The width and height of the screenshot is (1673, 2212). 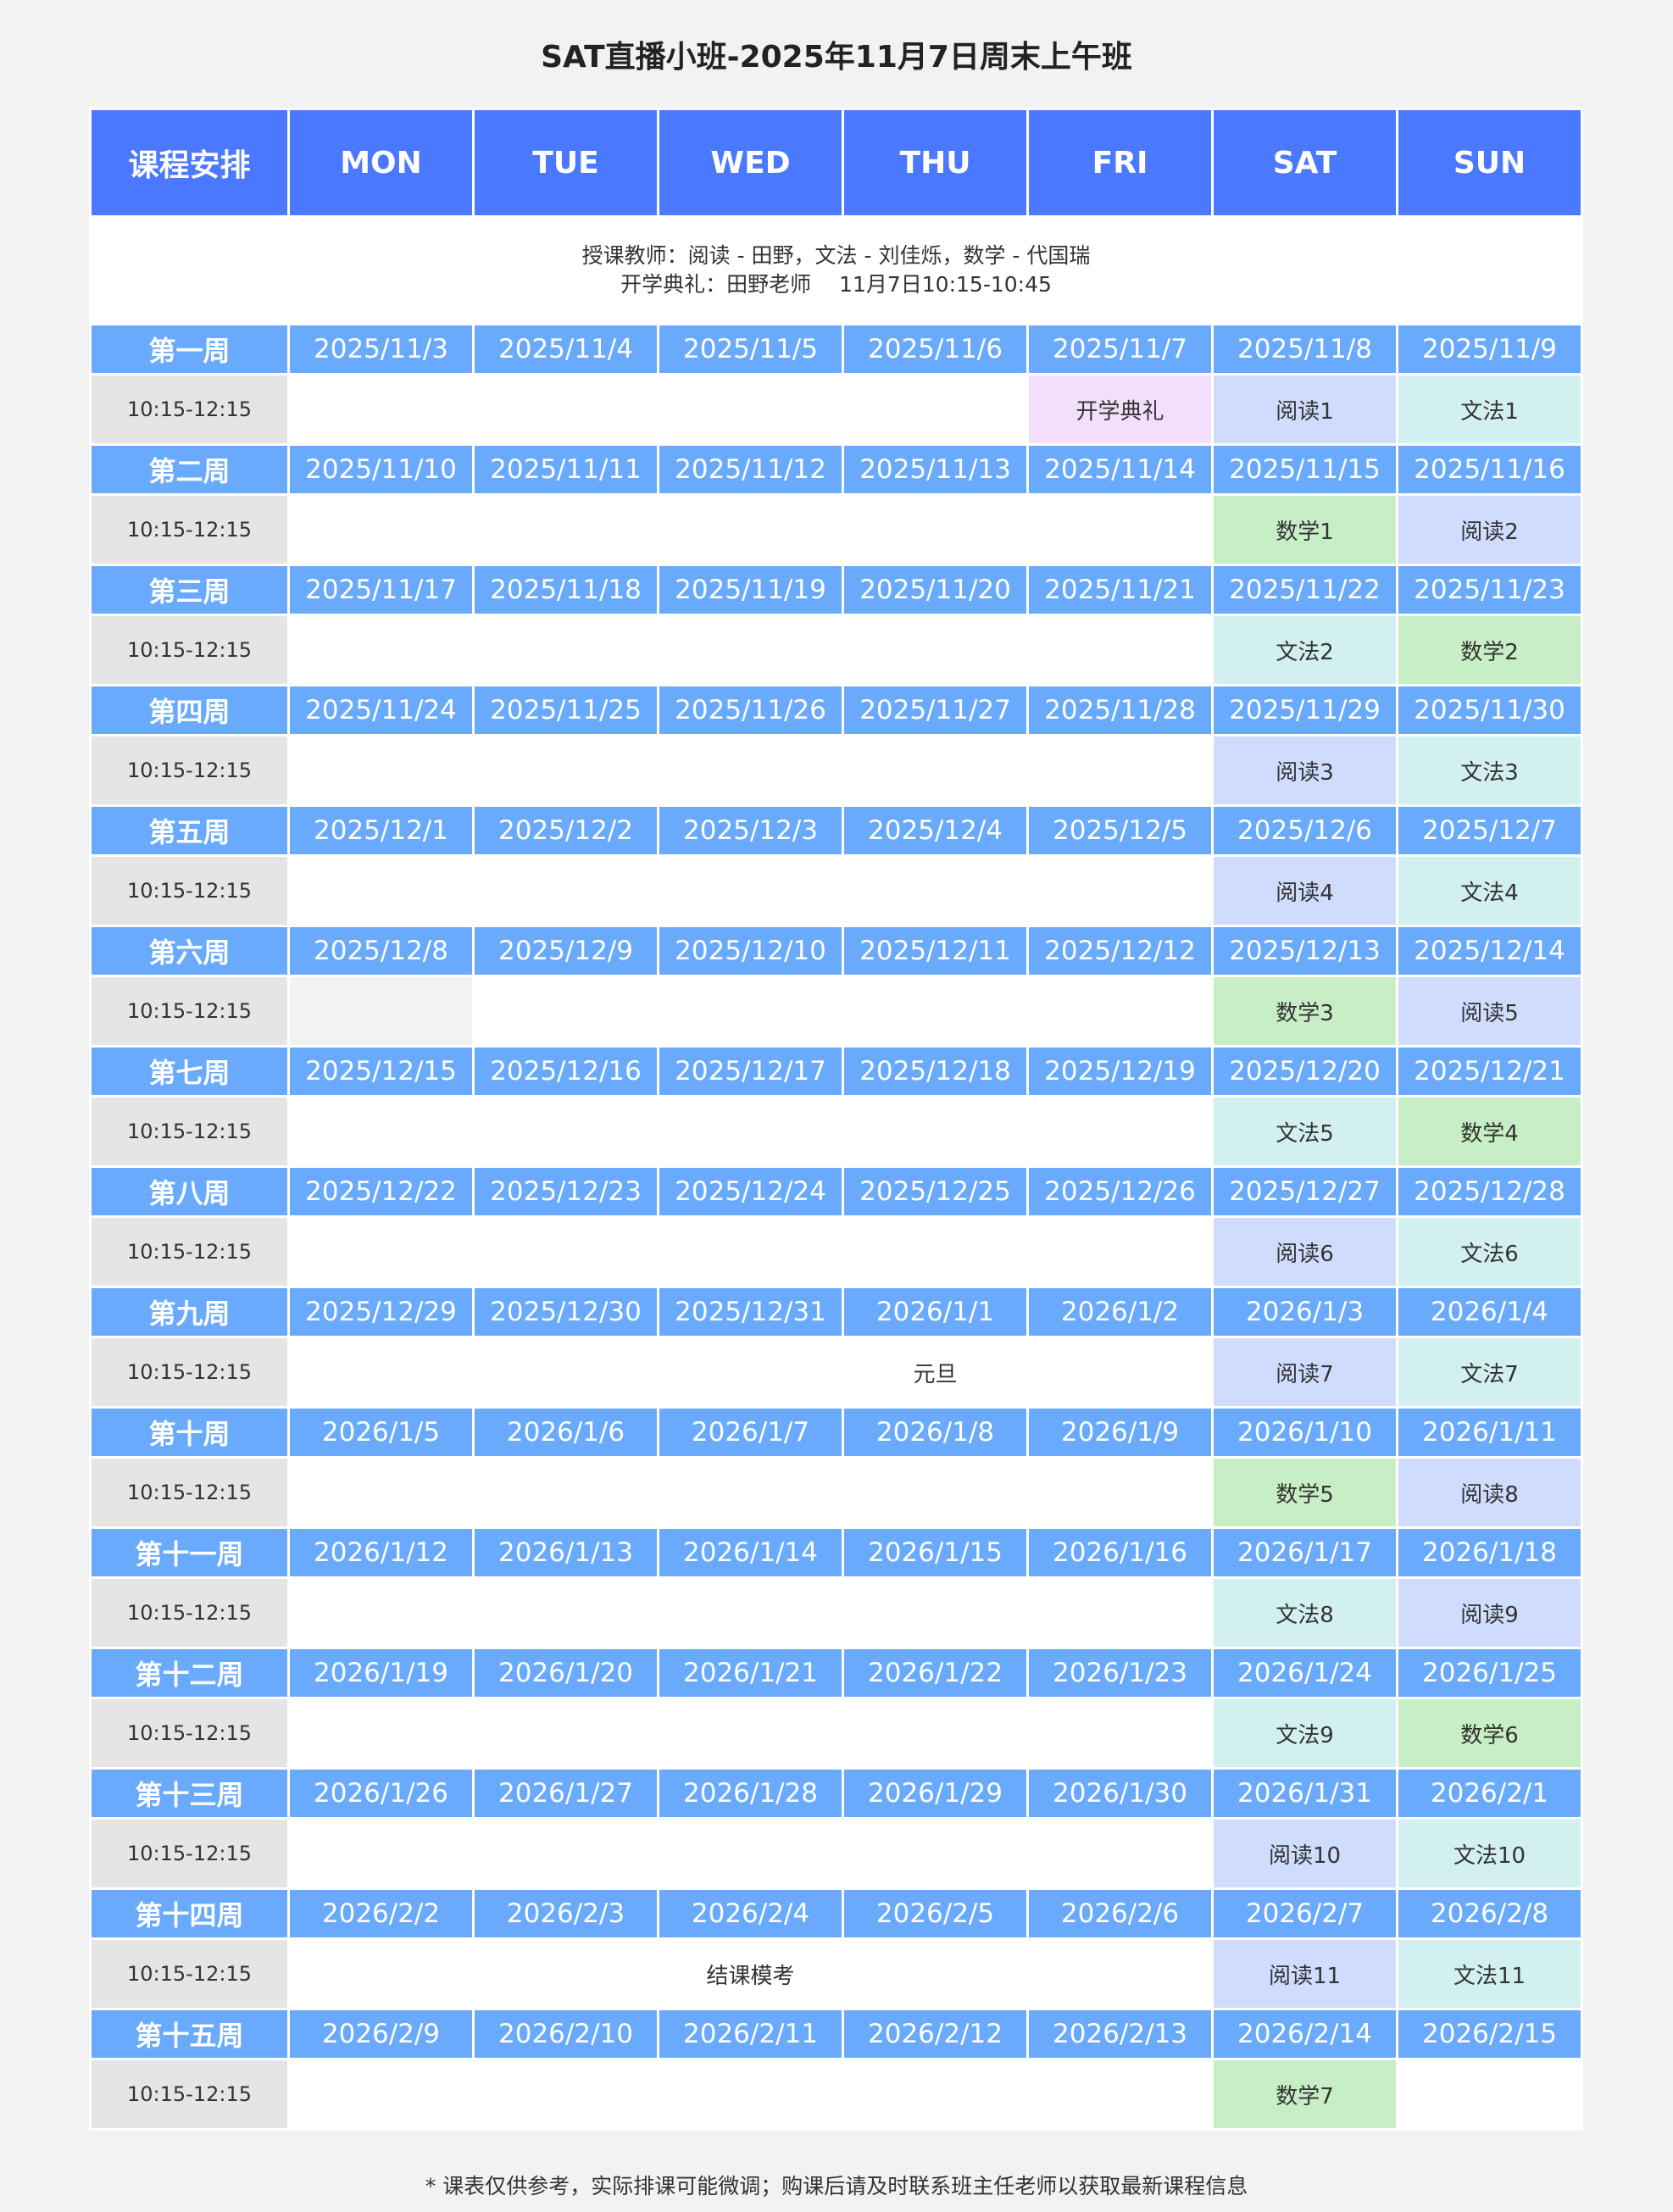 What do you see at coordinates (1489, 1612) in the screenshot?
I see `lesson-cell: 阅读9` at bounding box center [1489, 1612].